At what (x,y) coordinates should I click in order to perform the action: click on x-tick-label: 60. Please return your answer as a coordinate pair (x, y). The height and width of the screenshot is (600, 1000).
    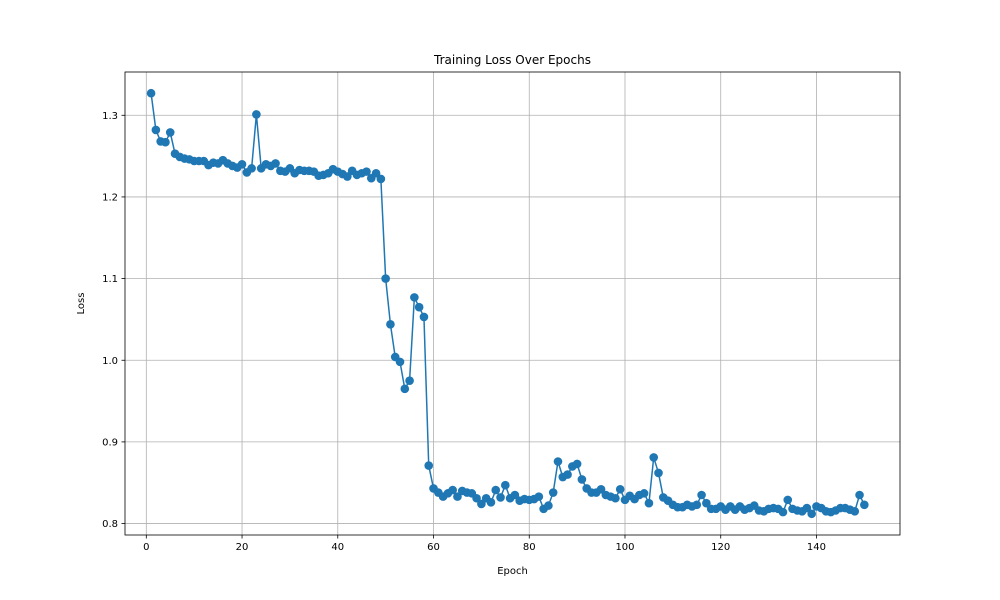
    Looking at the image, I should click on (433, 547).